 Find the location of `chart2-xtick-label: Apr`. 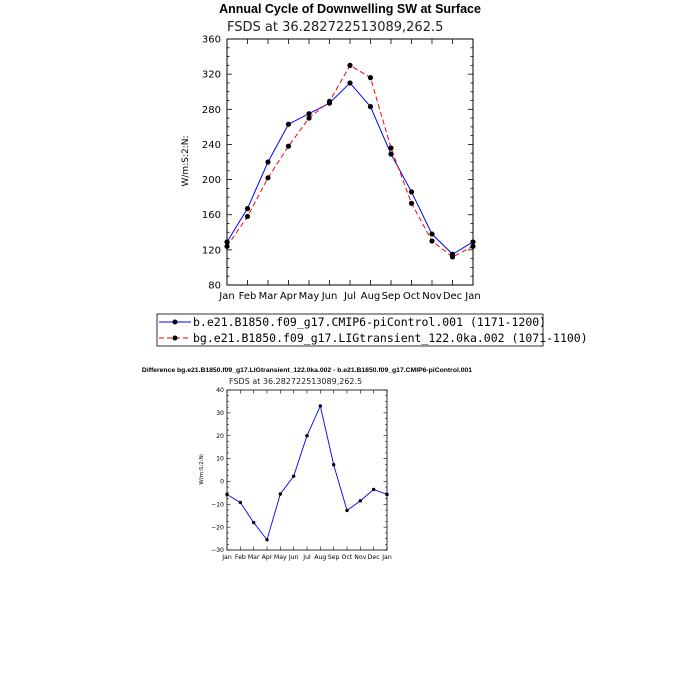

chart2-xtick-label: Apr is located at coordinates (267, 557).